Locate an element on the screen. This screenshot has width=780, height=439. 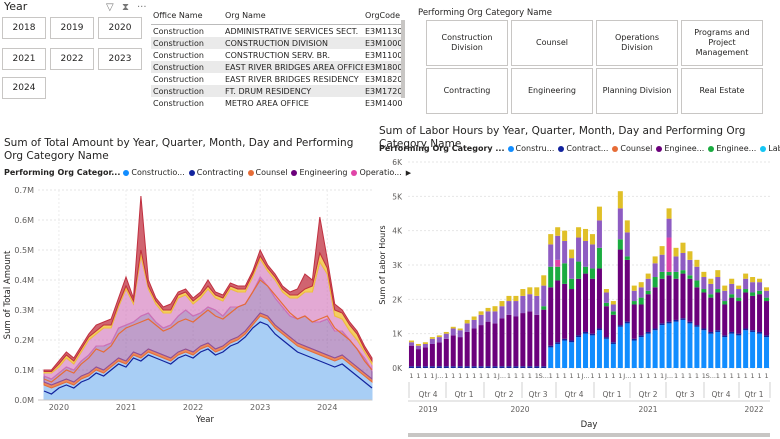
table-row: Construction FT. DRUM RESIDENCY E3M1720 is located at coordinates (277, 91).